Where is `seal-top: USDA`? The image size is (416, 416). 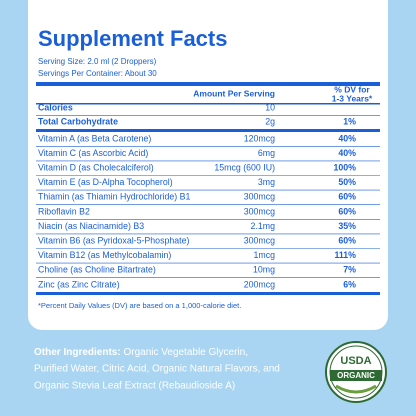
seal-top: USDA is located at coordinates (355, 361).